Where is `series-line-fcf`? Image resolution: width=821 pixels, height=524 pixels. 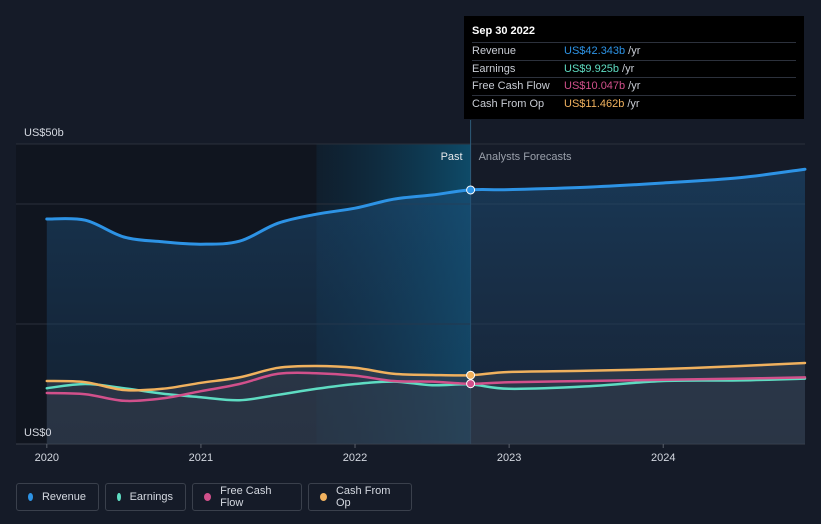
series-line-fcf is located at coordinates (426, 387).